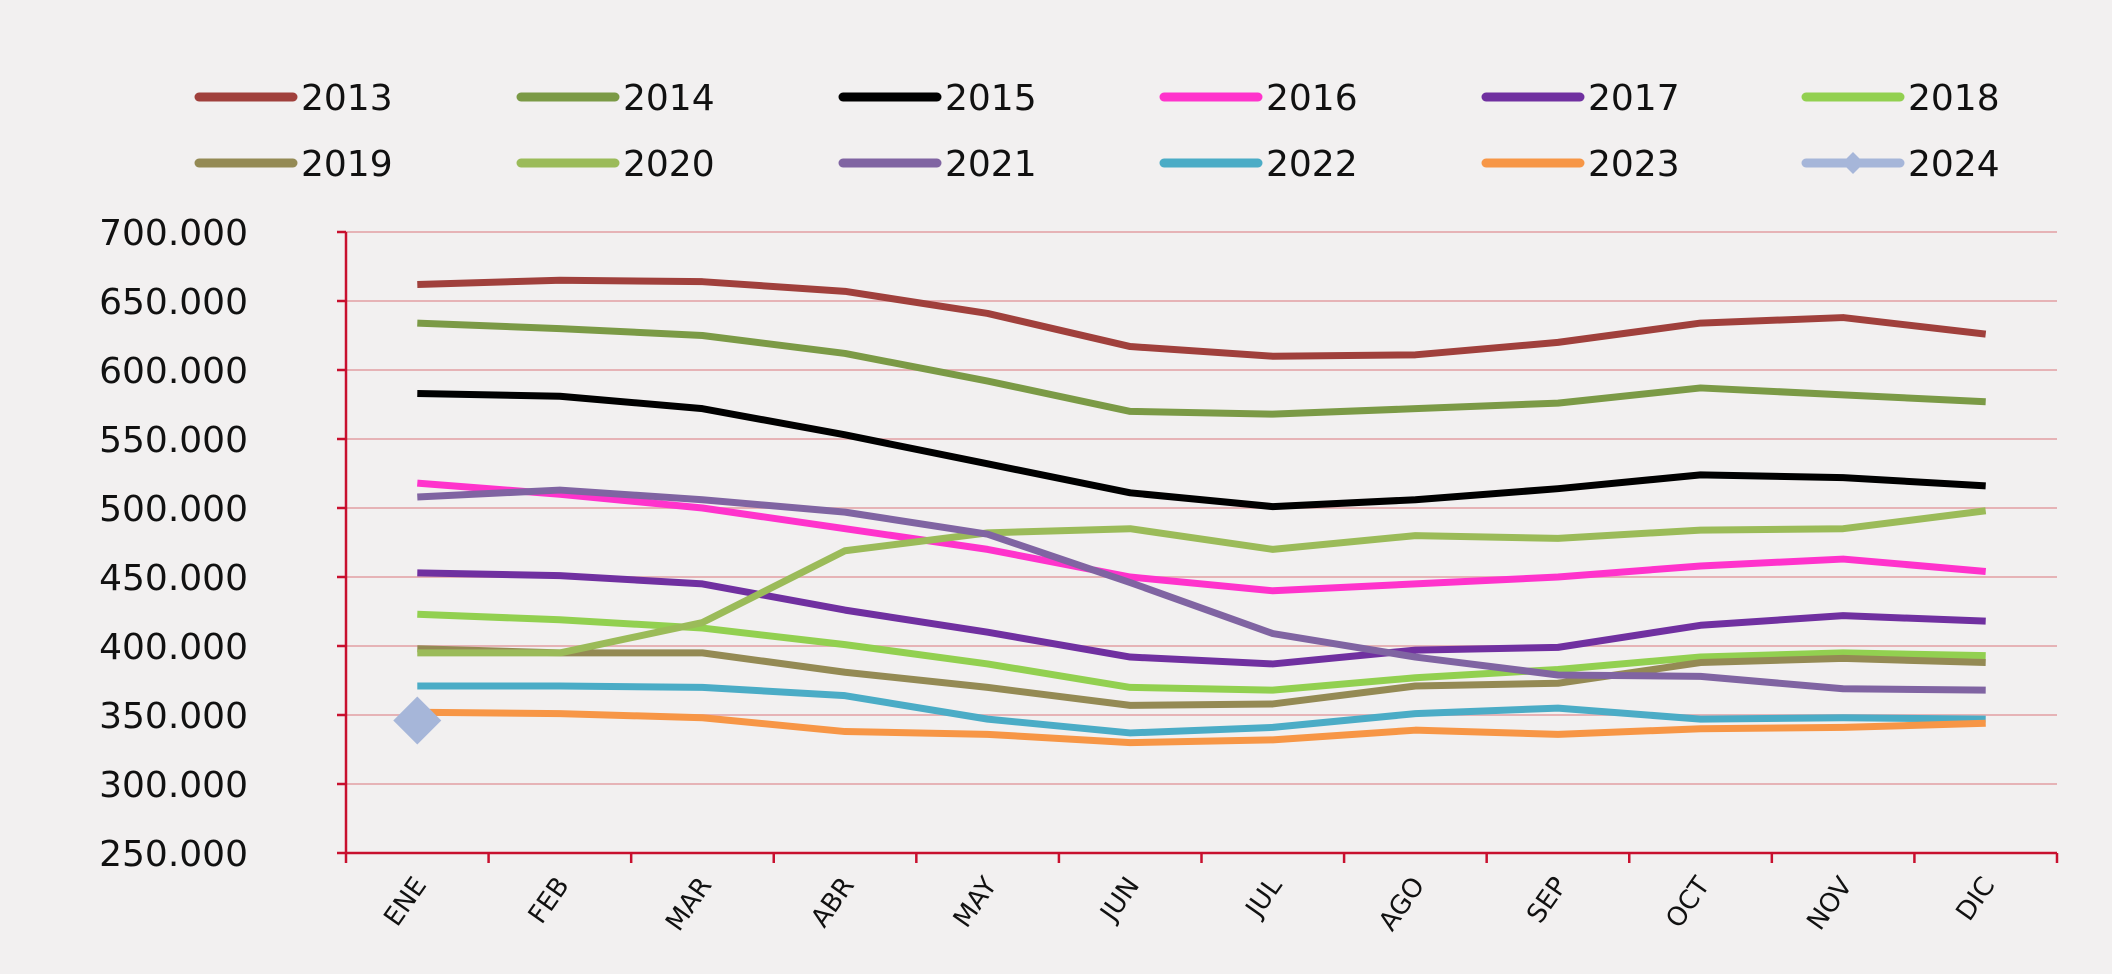  What do you see at coordinates (173, 440) in the screenshot?
I see `y-tick-label: 550.000` at bounding box center [173, 440].